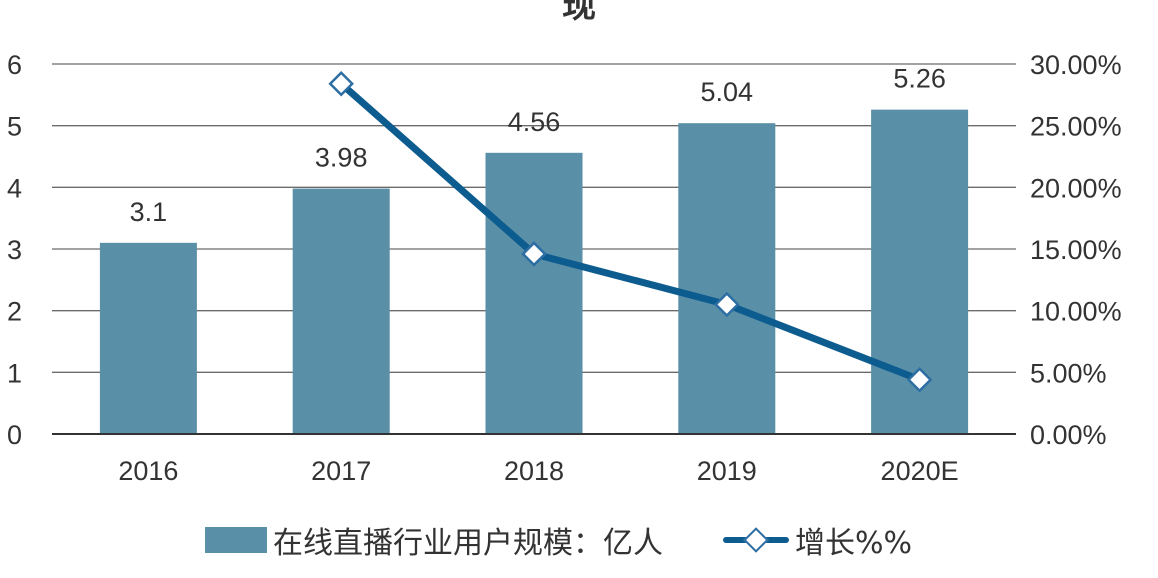 This screenshot has height=578, width=1158. Describe the element at coordinates (14, 435) in the screenshot. I see `left-tick-label: 0` at that location.